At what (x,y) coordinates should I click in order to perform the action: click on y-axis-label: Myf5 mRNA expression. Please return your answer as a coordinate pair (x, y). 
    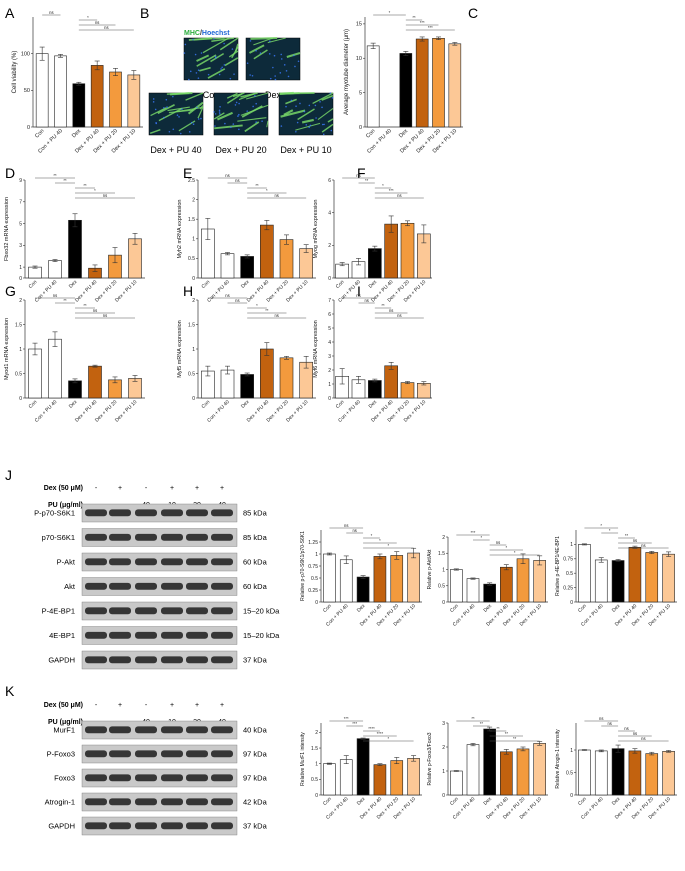
    Looking at the image, I should click on (180, 348).